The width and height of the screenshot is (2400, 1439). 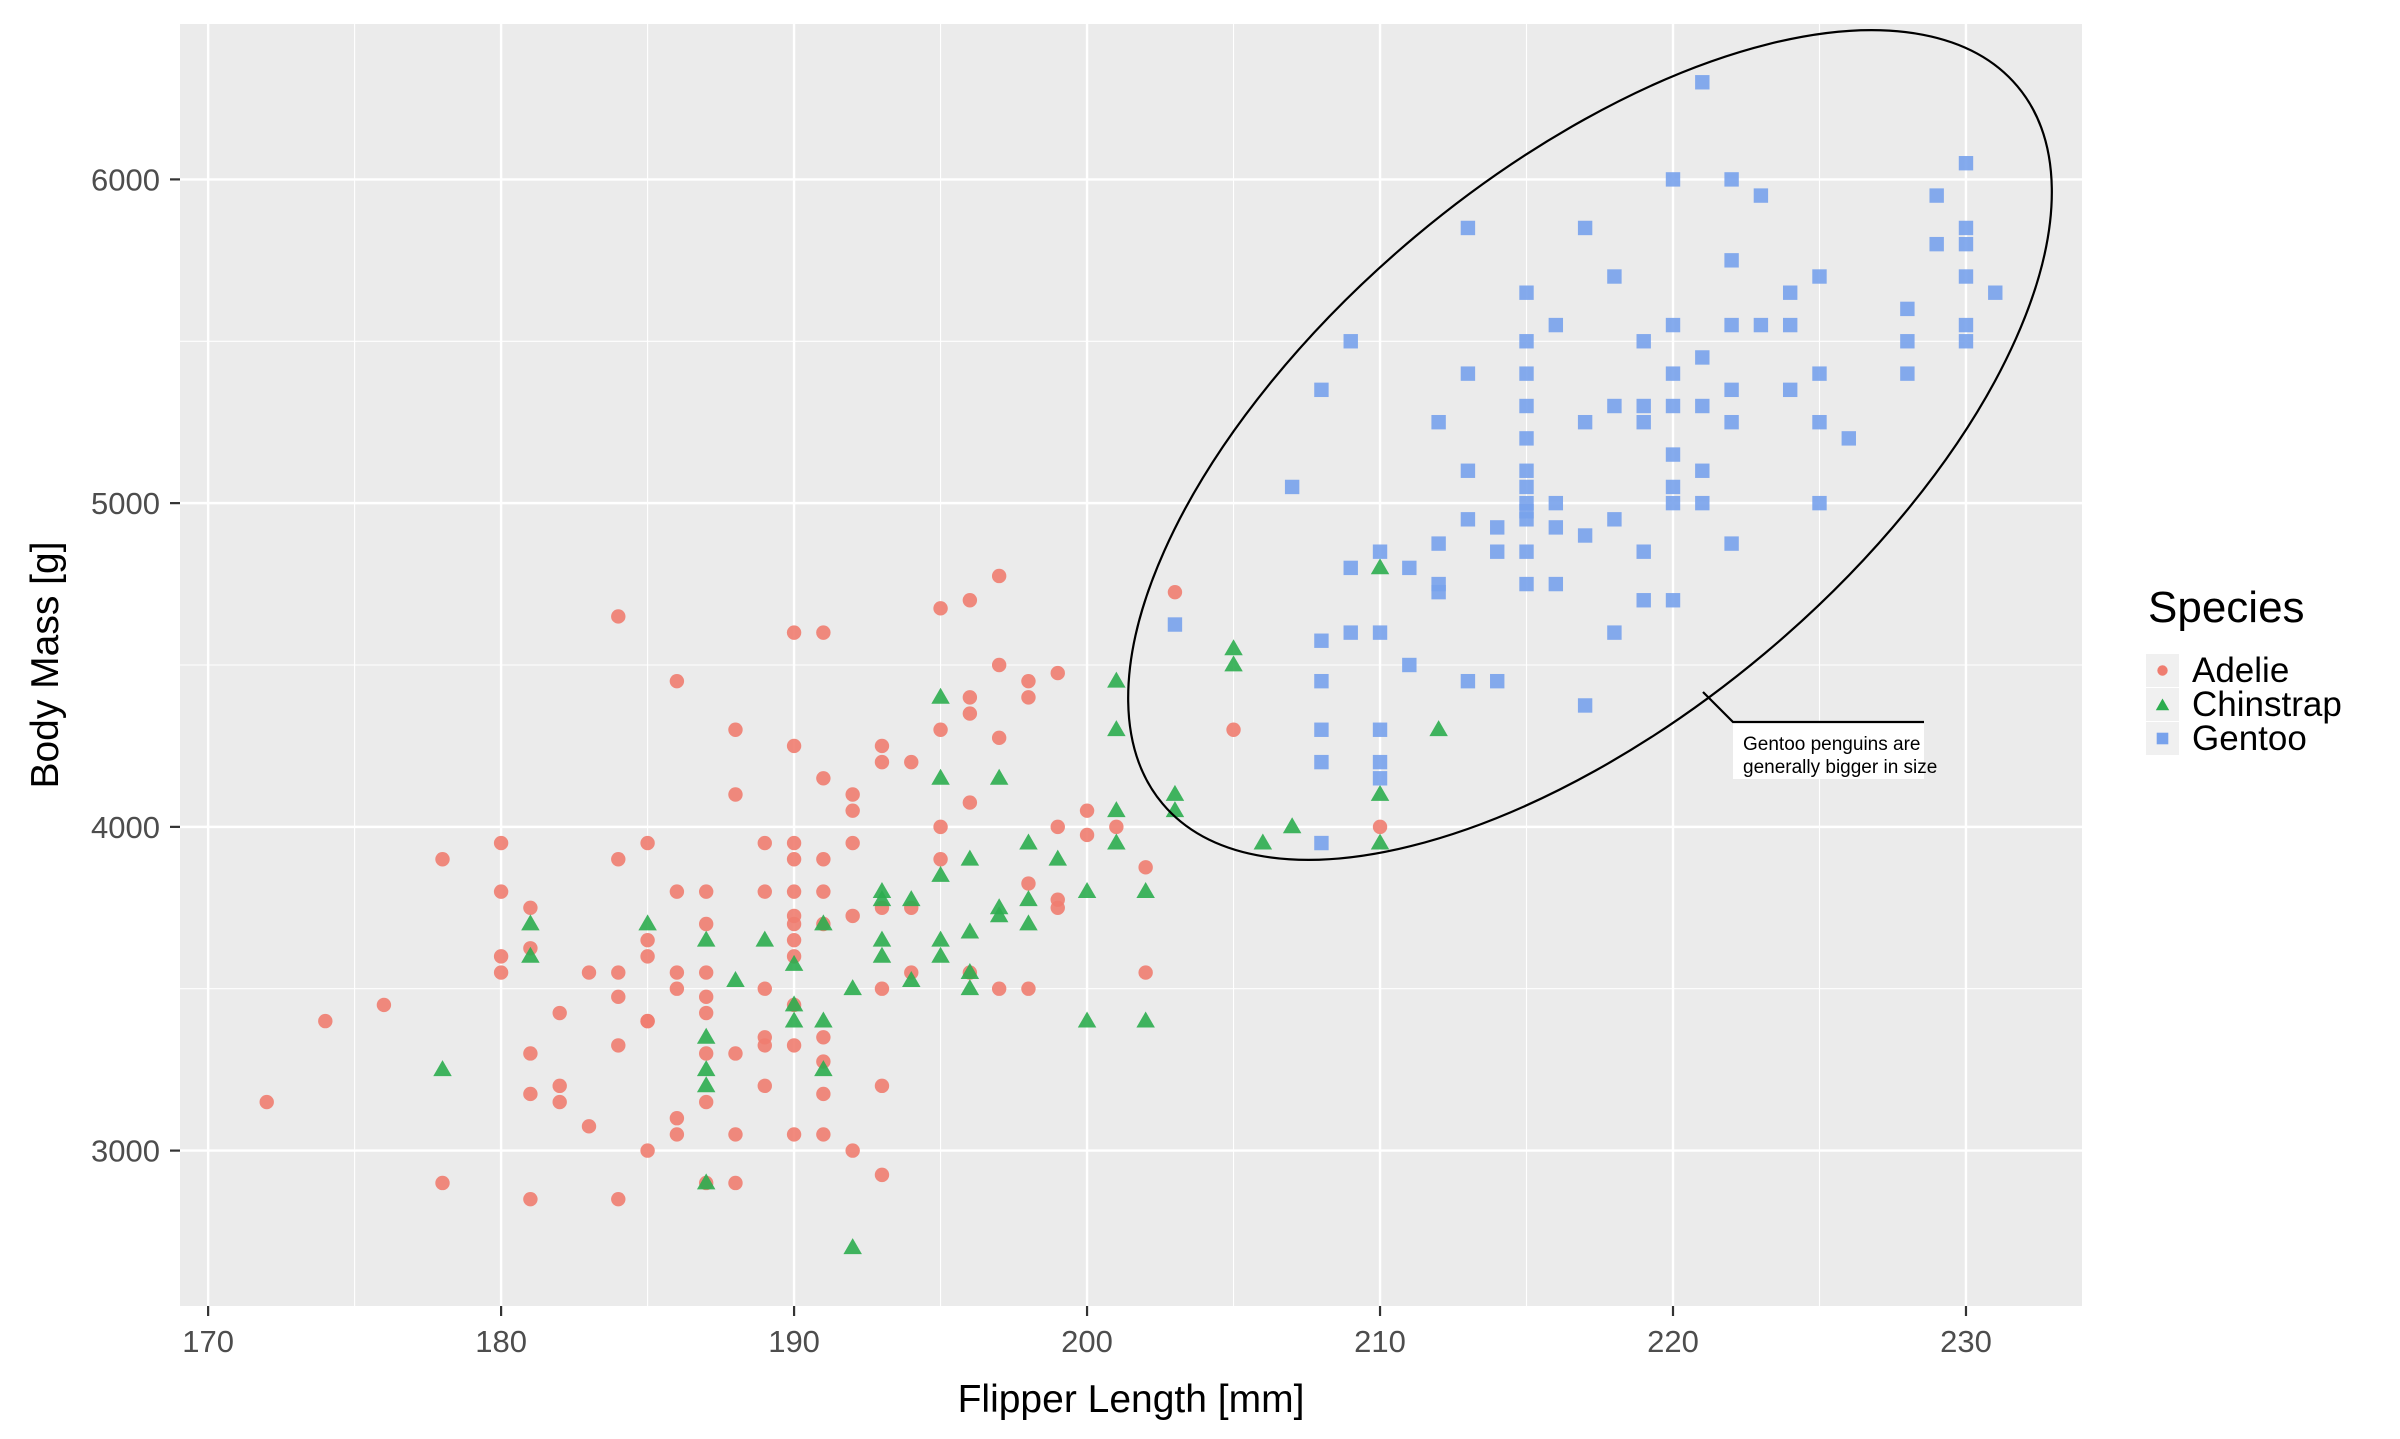 What do you see at coordinates (2267, 704) in the screenshot?
I see `legend-item-label: Chinstrap` at bounding box center [2267, 704].